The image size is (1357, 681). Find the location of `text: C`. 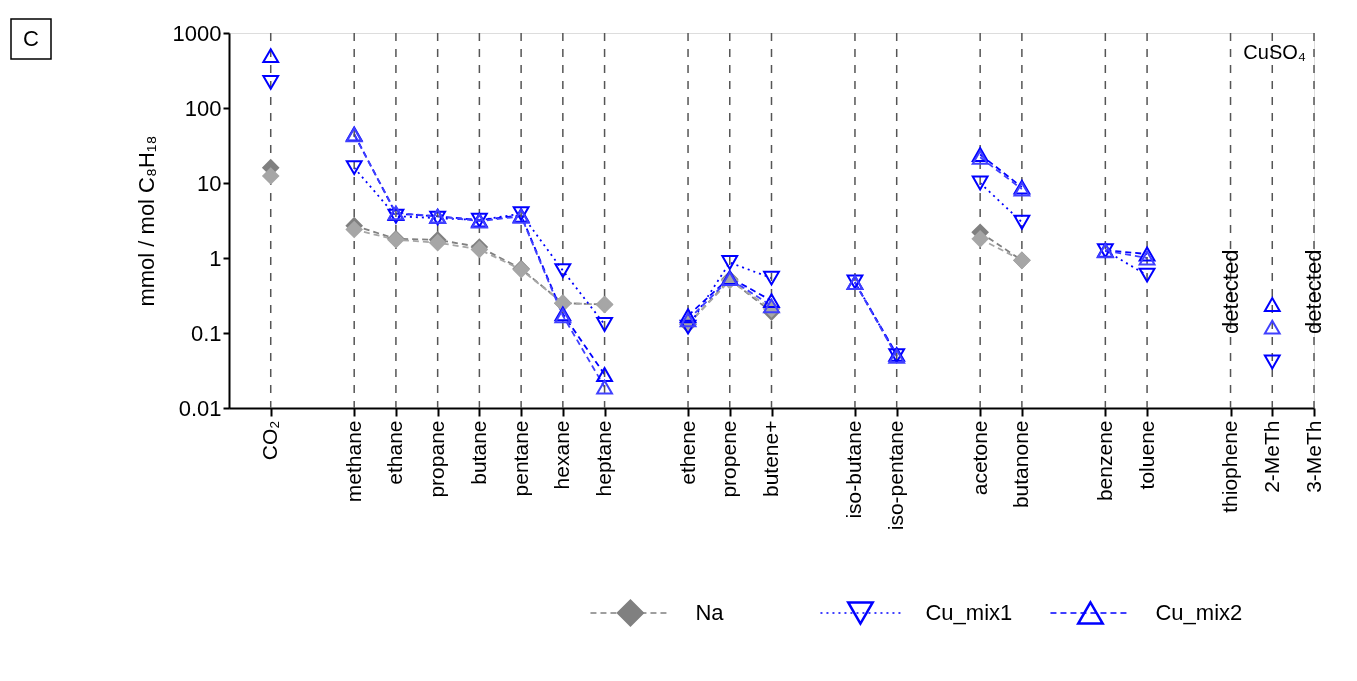

text: C is located at coordinates (31, 38).